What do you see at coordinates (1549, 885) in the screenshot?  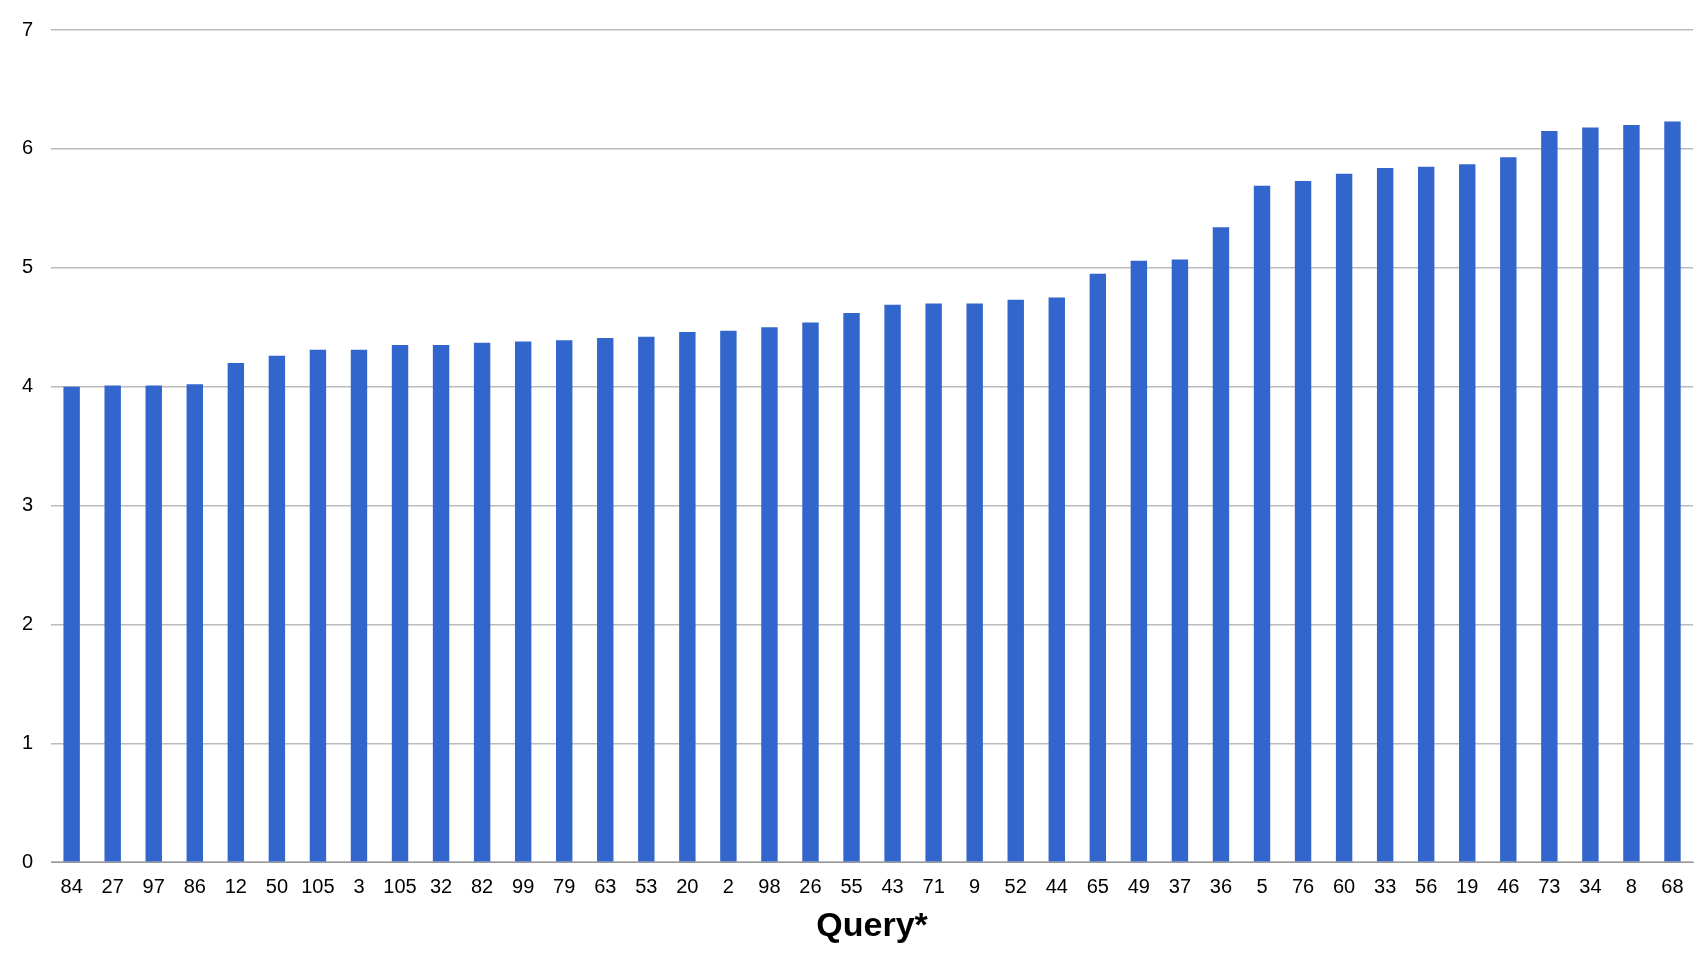 I see `x-tick-label: 73` at bounding box center [1549, 885].